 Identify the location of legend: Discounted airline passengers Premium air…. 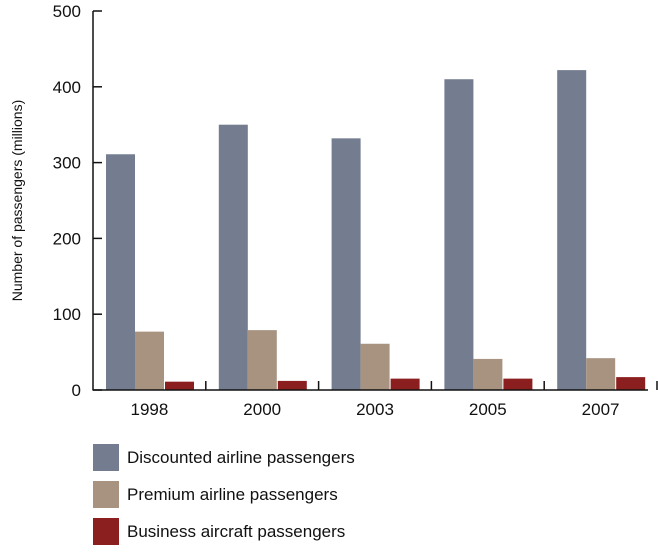
(224, 499).